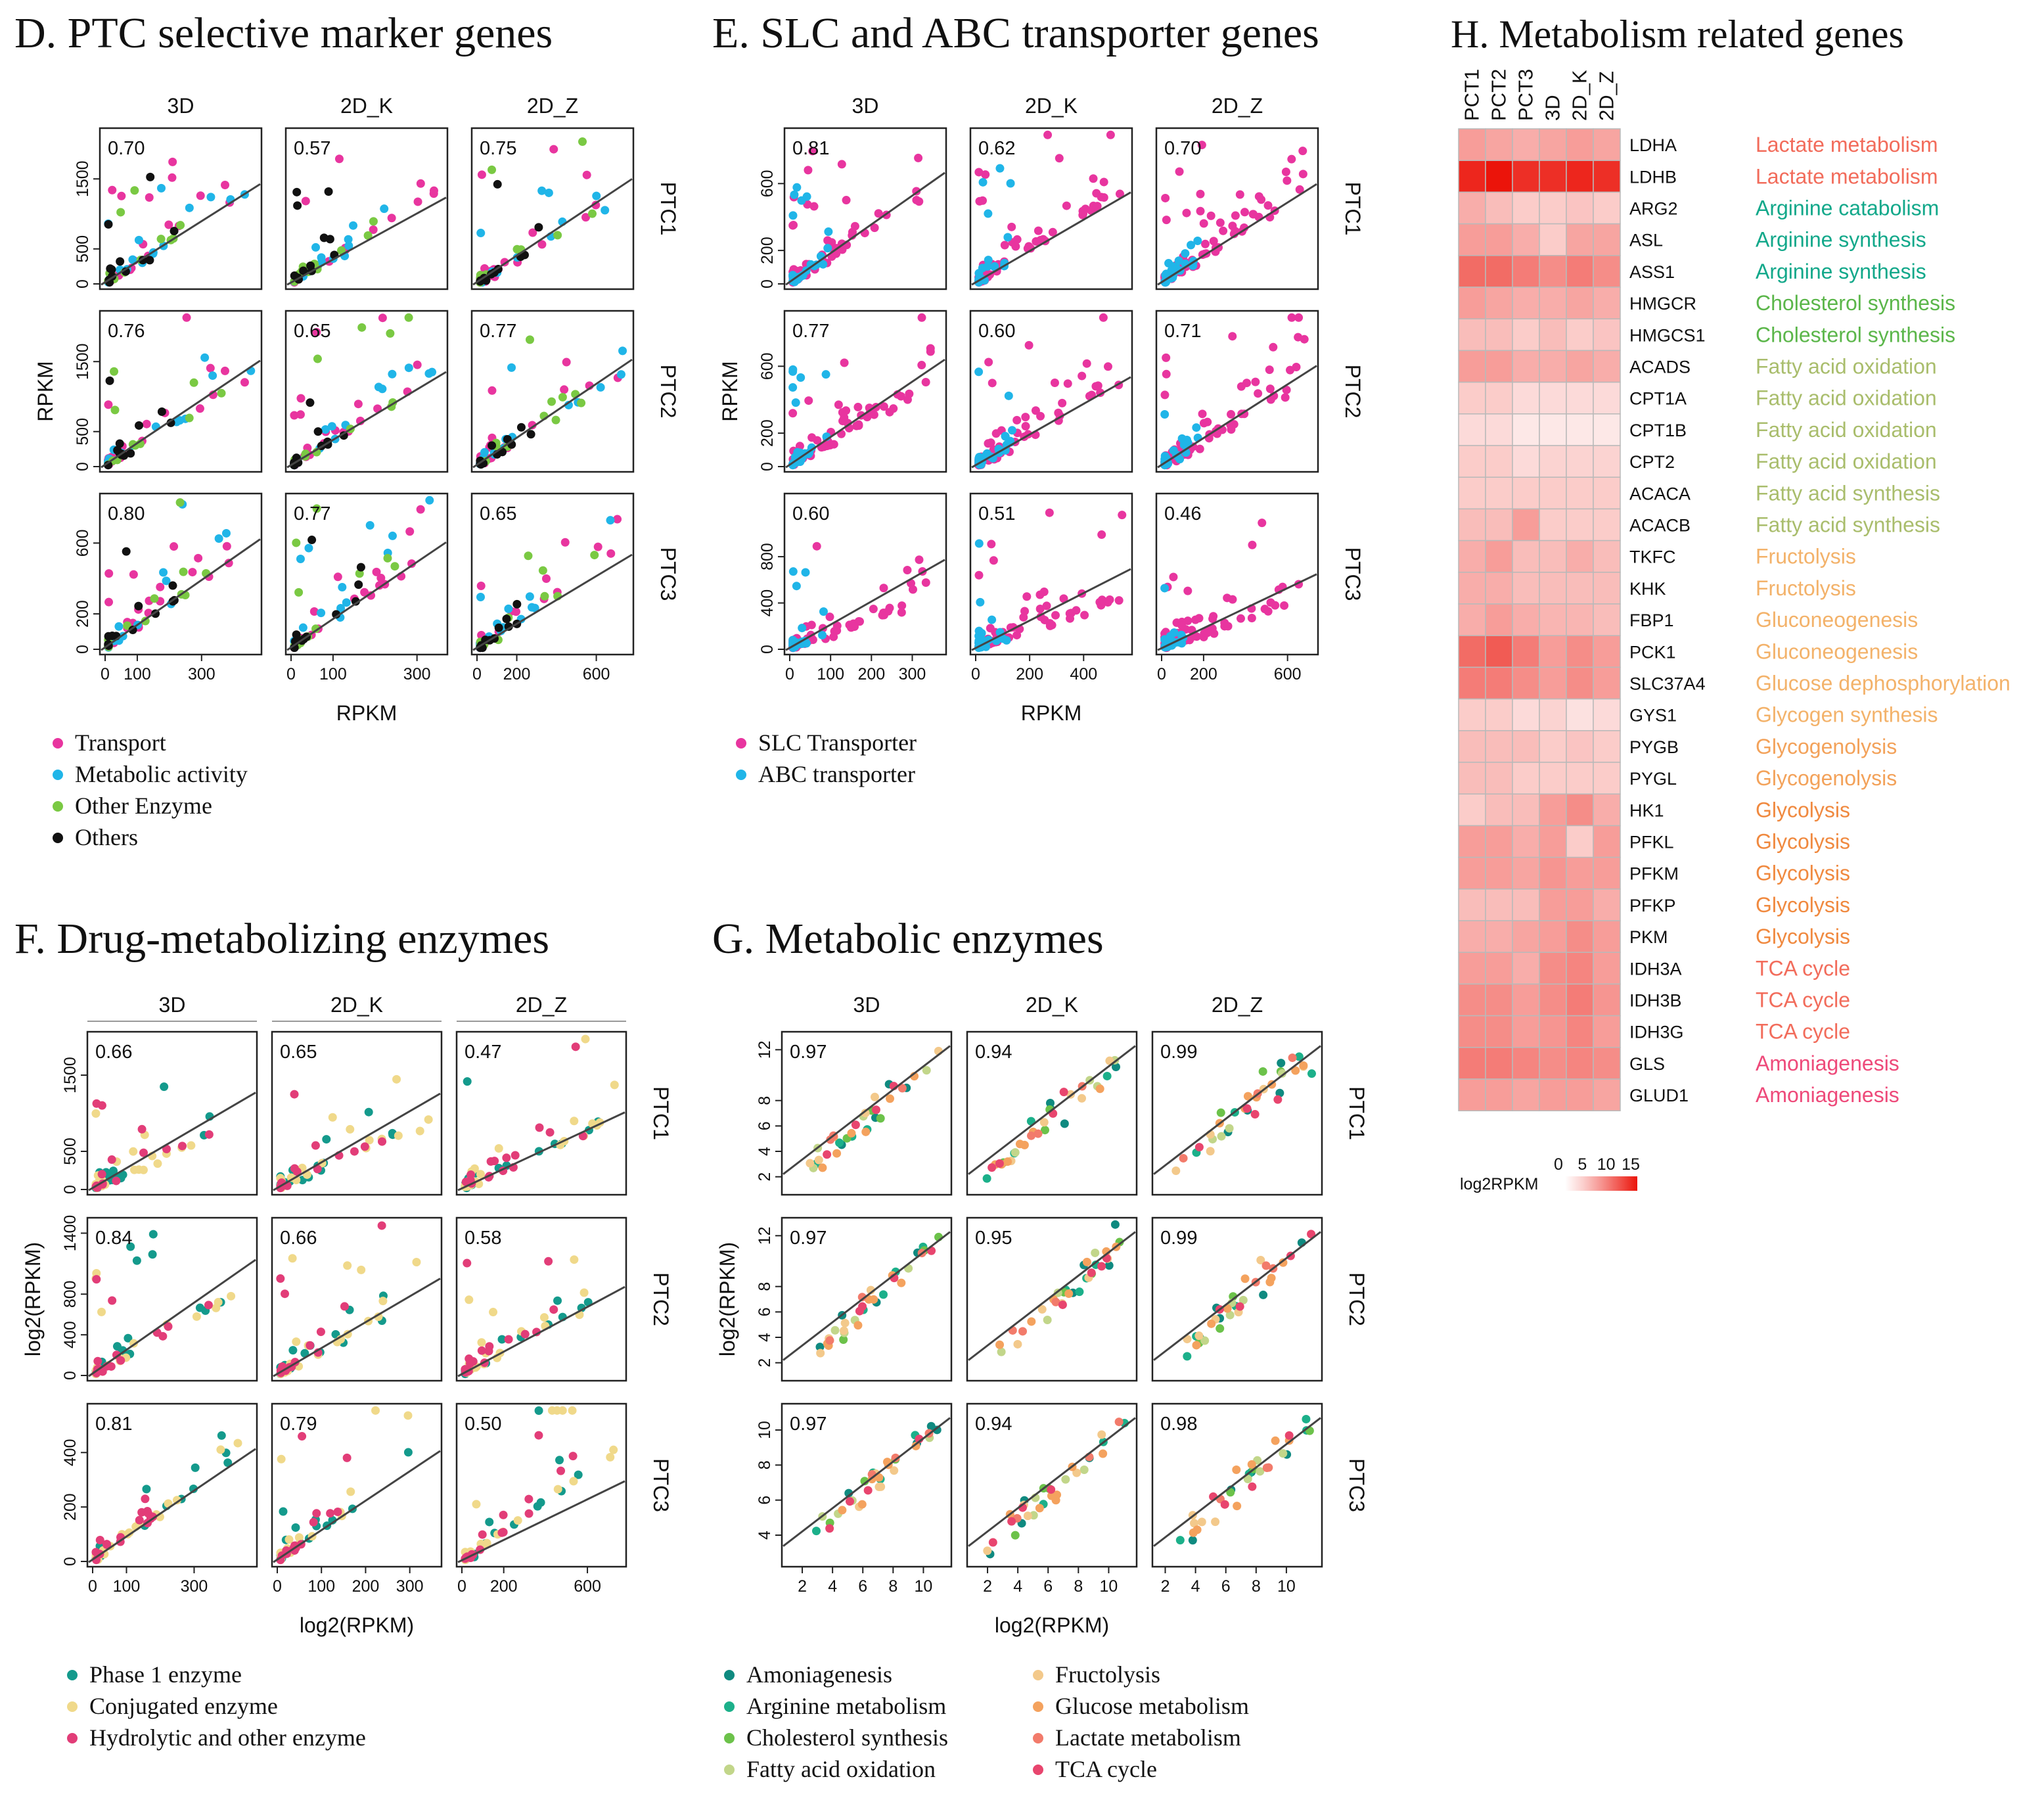  I want to click on legend-item: Transport, so click(109, 742).